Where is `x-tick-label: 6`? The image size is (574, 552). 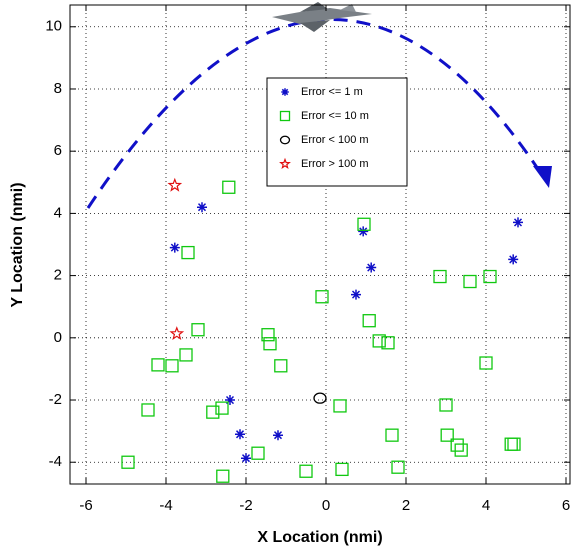
x-tick-label: 6 is located at coordinates (566, 505).